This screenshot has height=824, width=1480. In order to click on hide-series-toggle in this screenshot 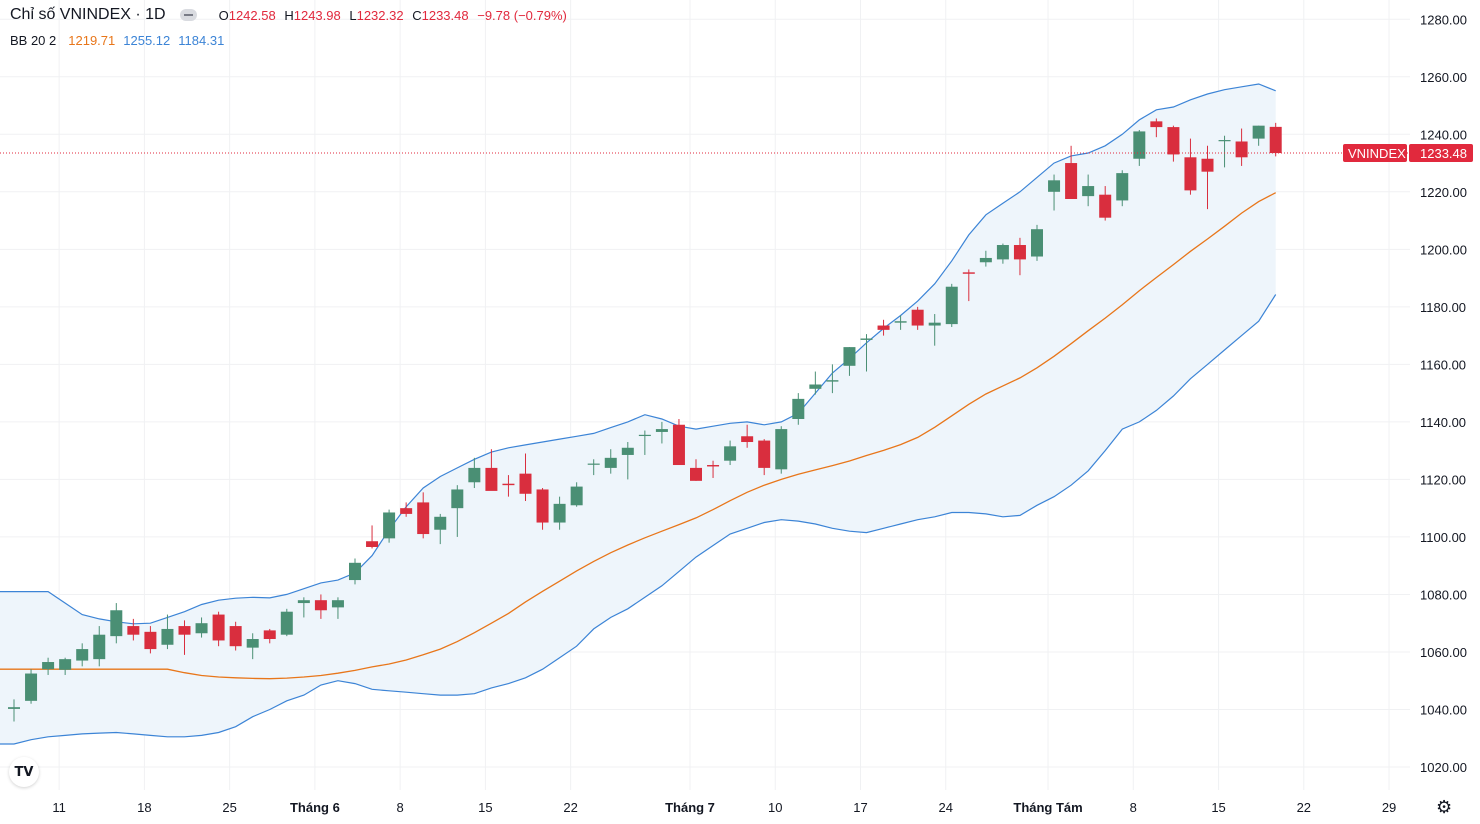, I will do `click(188, 15)`.